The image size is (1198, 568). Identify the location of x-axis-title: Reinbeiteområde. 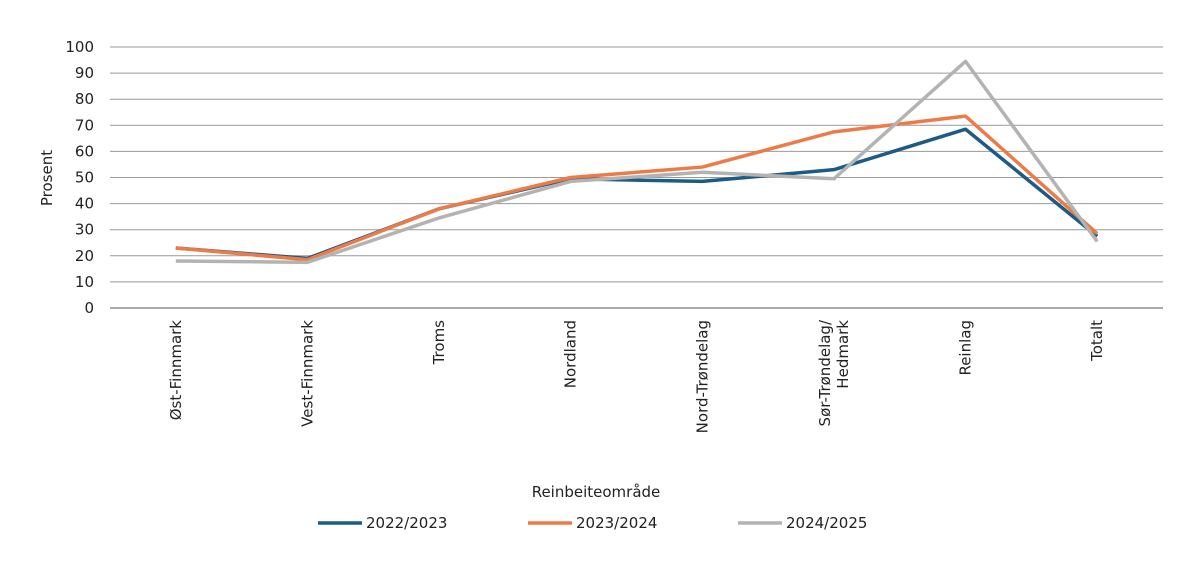
(596, 492).